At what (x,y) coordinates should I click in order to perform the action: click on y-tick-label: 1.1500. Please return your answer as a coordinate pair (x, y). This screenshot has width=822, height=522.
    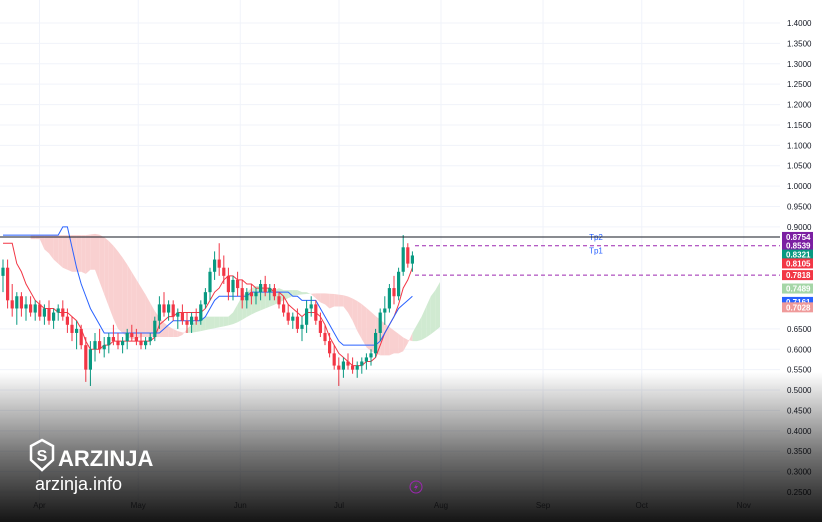
    Looking at the image, I should click on (799, 125).